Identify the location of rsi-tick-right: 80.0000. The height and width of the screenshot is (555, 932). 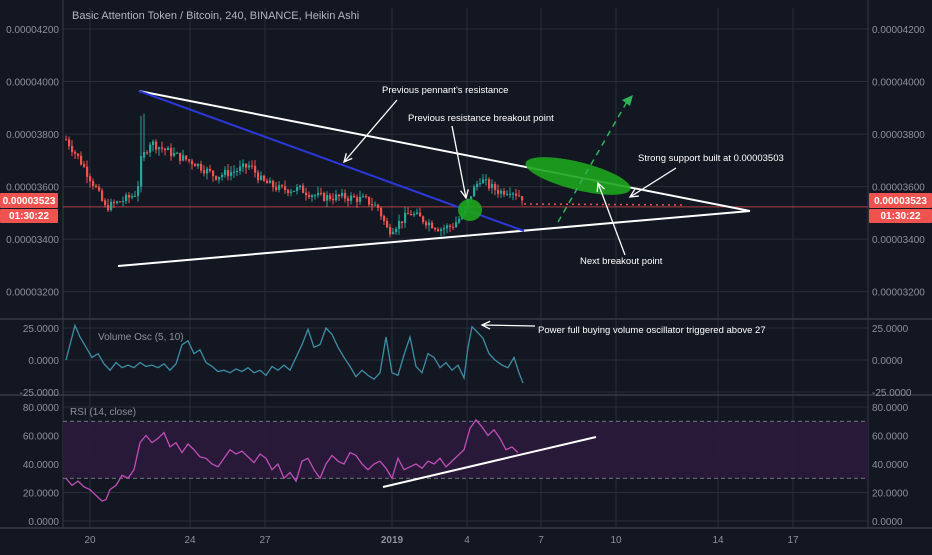
(890, 408).